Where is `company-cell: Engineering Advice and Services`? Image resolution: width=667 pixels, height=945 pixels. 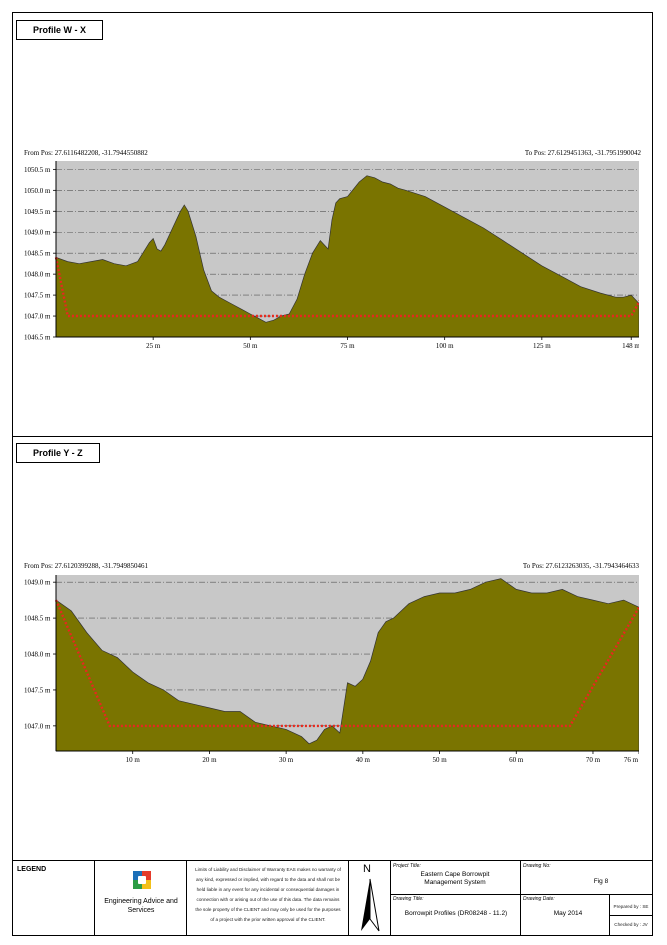
company-cell: Engineering Advice and Services is located at coordinates (141, 898).